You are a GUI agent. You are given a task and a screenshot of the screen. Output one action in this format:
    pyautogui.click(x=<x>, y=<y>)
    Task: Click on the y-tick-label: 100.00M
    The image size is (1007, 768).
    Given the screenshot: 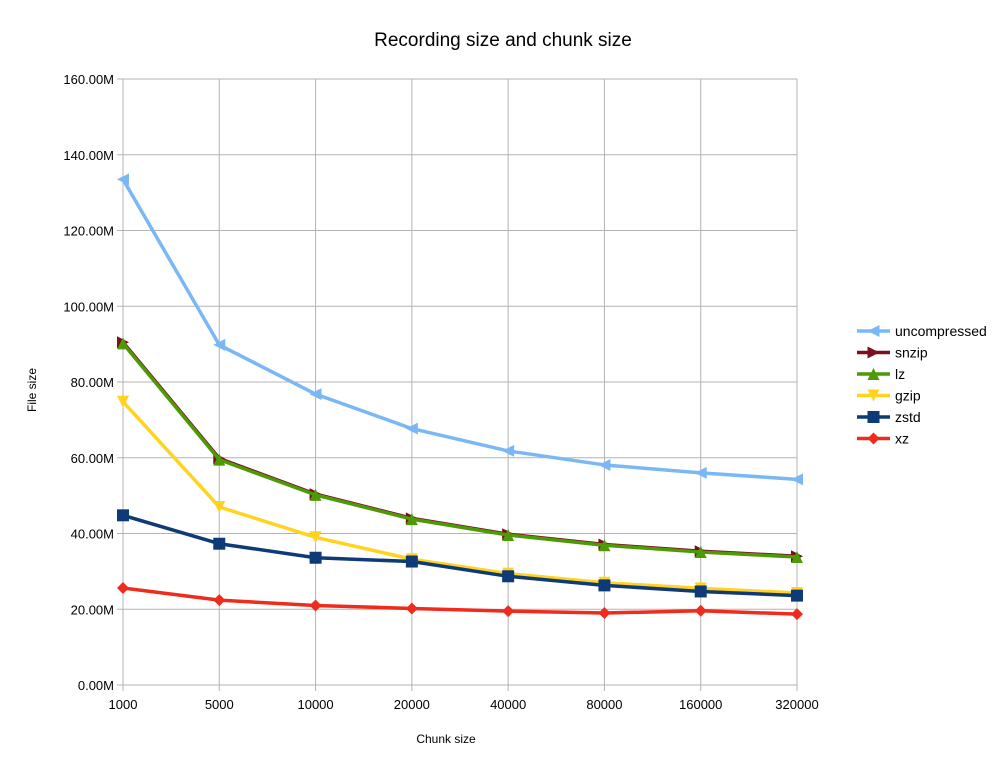 What is the action you would take?
    pyautogui.click(x=88, y=306)
    